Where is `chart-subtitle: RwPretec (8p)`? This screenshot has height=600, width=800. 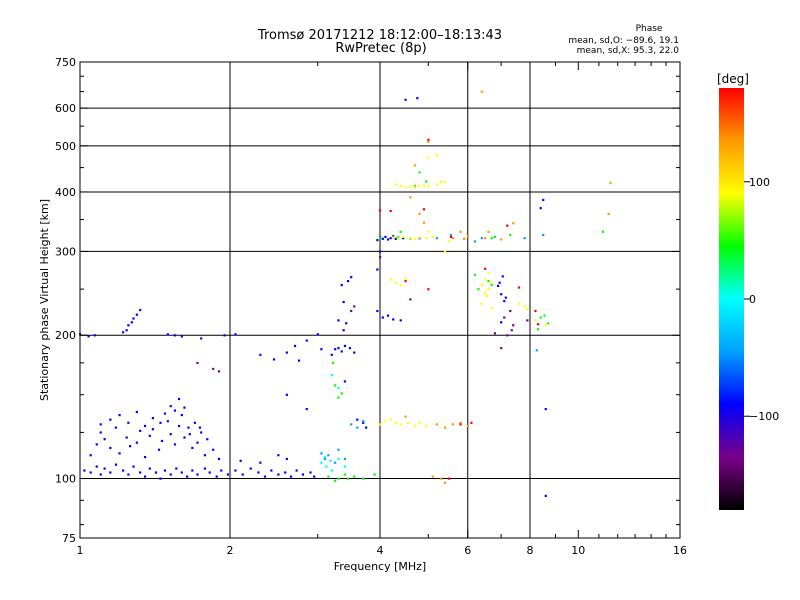
chart-subtitle: RwPretec (8p) is located at coordinates (380, 48).